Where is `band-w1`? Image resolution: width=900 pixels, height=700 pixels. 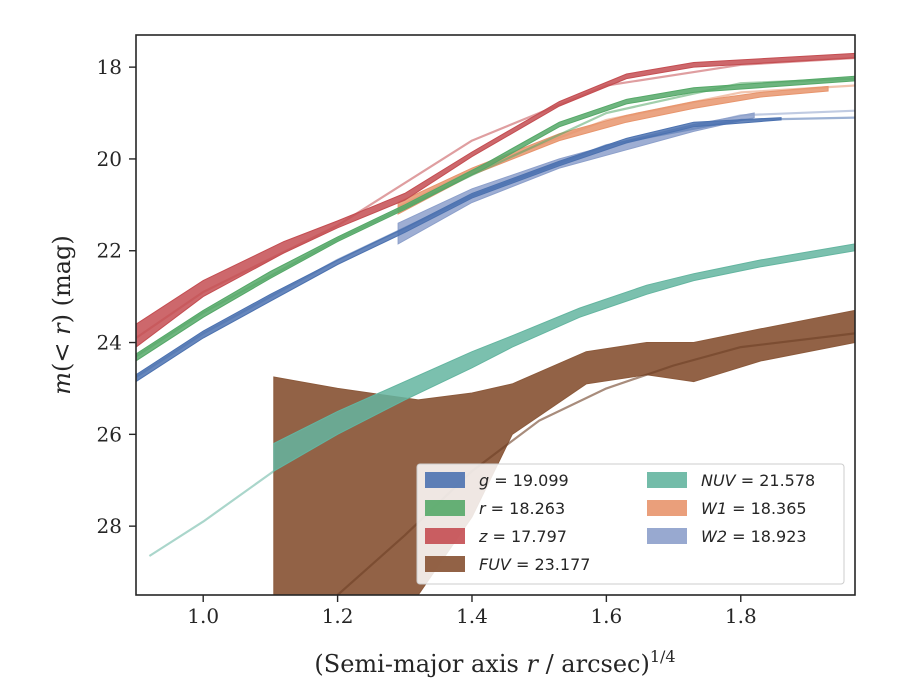
band-w1 is located at coordinates (613, 150).